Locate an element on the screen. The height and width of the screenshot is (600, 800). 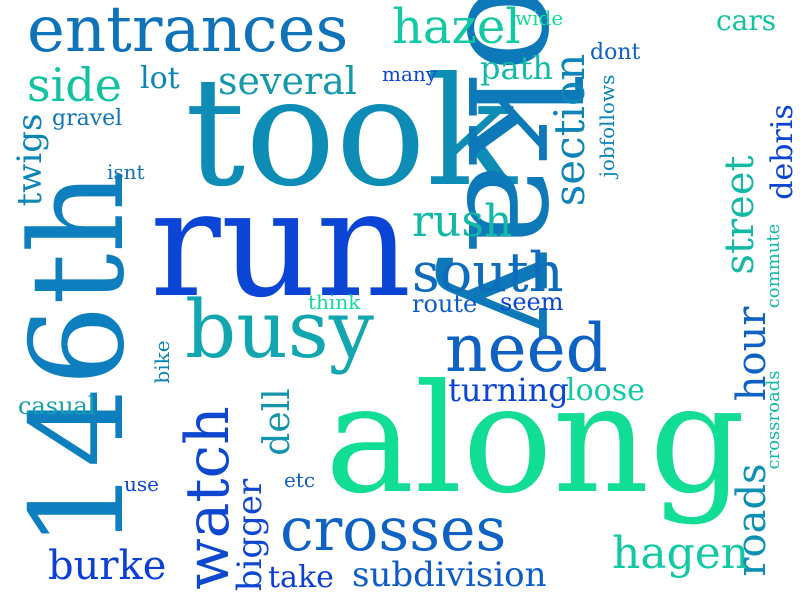
word-commute: commute is located at coordinates (773, 266).